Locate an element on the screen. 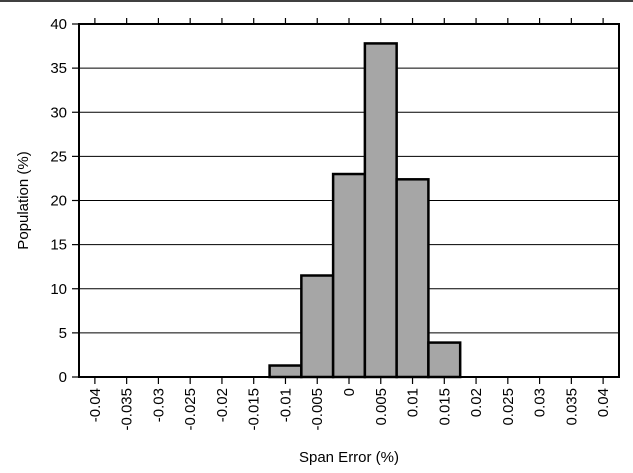 The height and width of the screenshot is (473, 633). y-tick-label-2: 10 is located at coordinates (58, 289).